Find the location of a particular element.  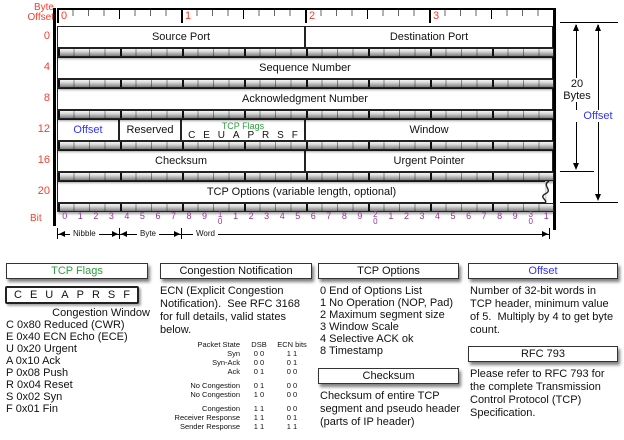

legend-checksum-title: Checksum is located at coordinates (388, 376).